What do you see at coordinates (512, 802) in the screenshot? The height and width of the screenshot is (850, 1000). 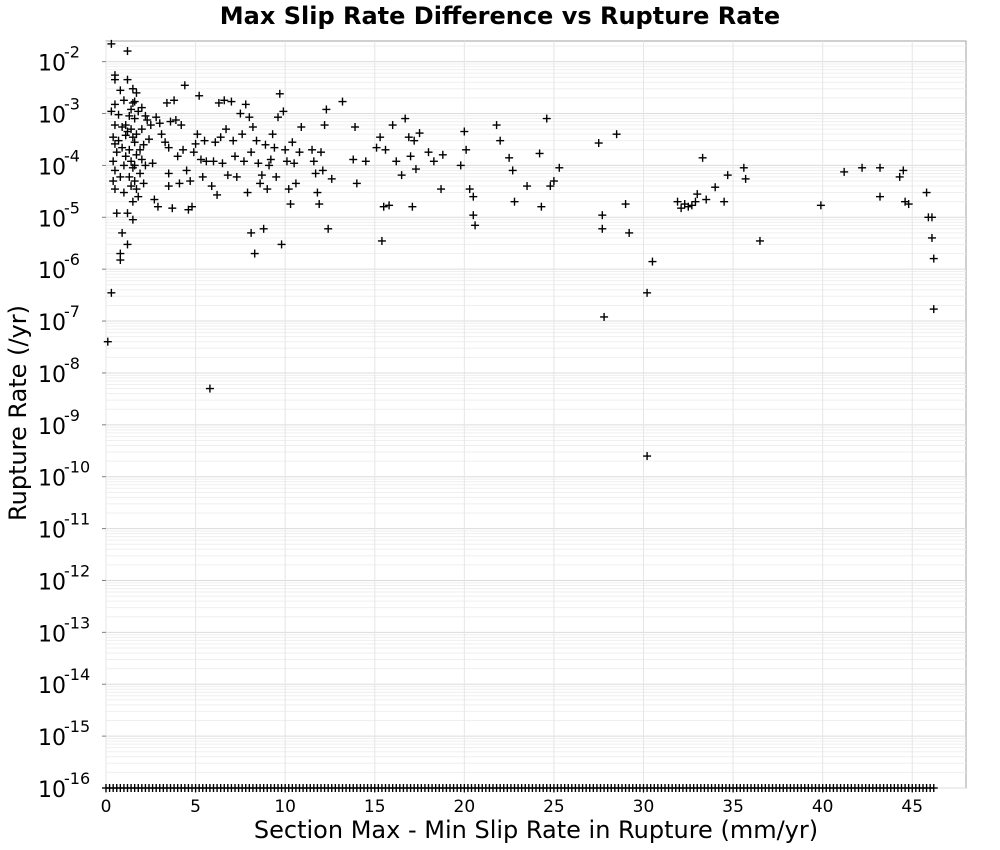 I see `x-axis-ticks: 0 5 10 15 20 25 30 35 40 45` at bounding box center [512, 802].